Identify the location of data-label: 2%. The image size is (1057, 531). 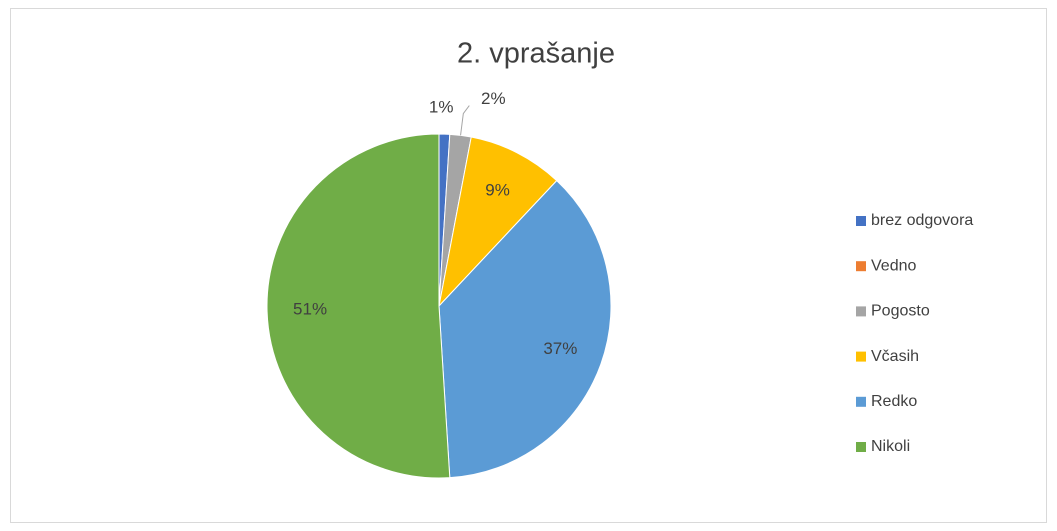
(493, 98).